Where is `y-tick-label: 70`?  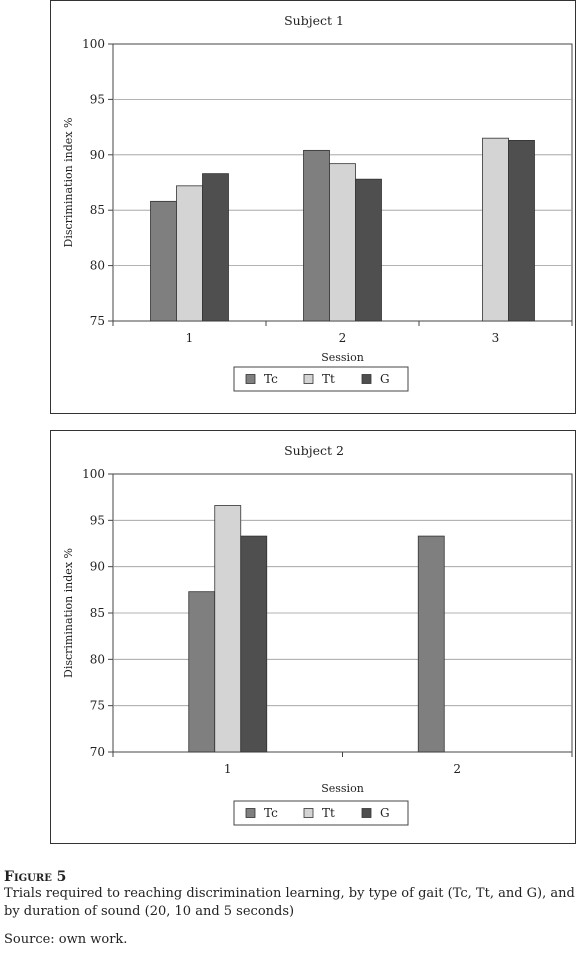 y-tick-label: 70 is located at coordinates (97, 752).